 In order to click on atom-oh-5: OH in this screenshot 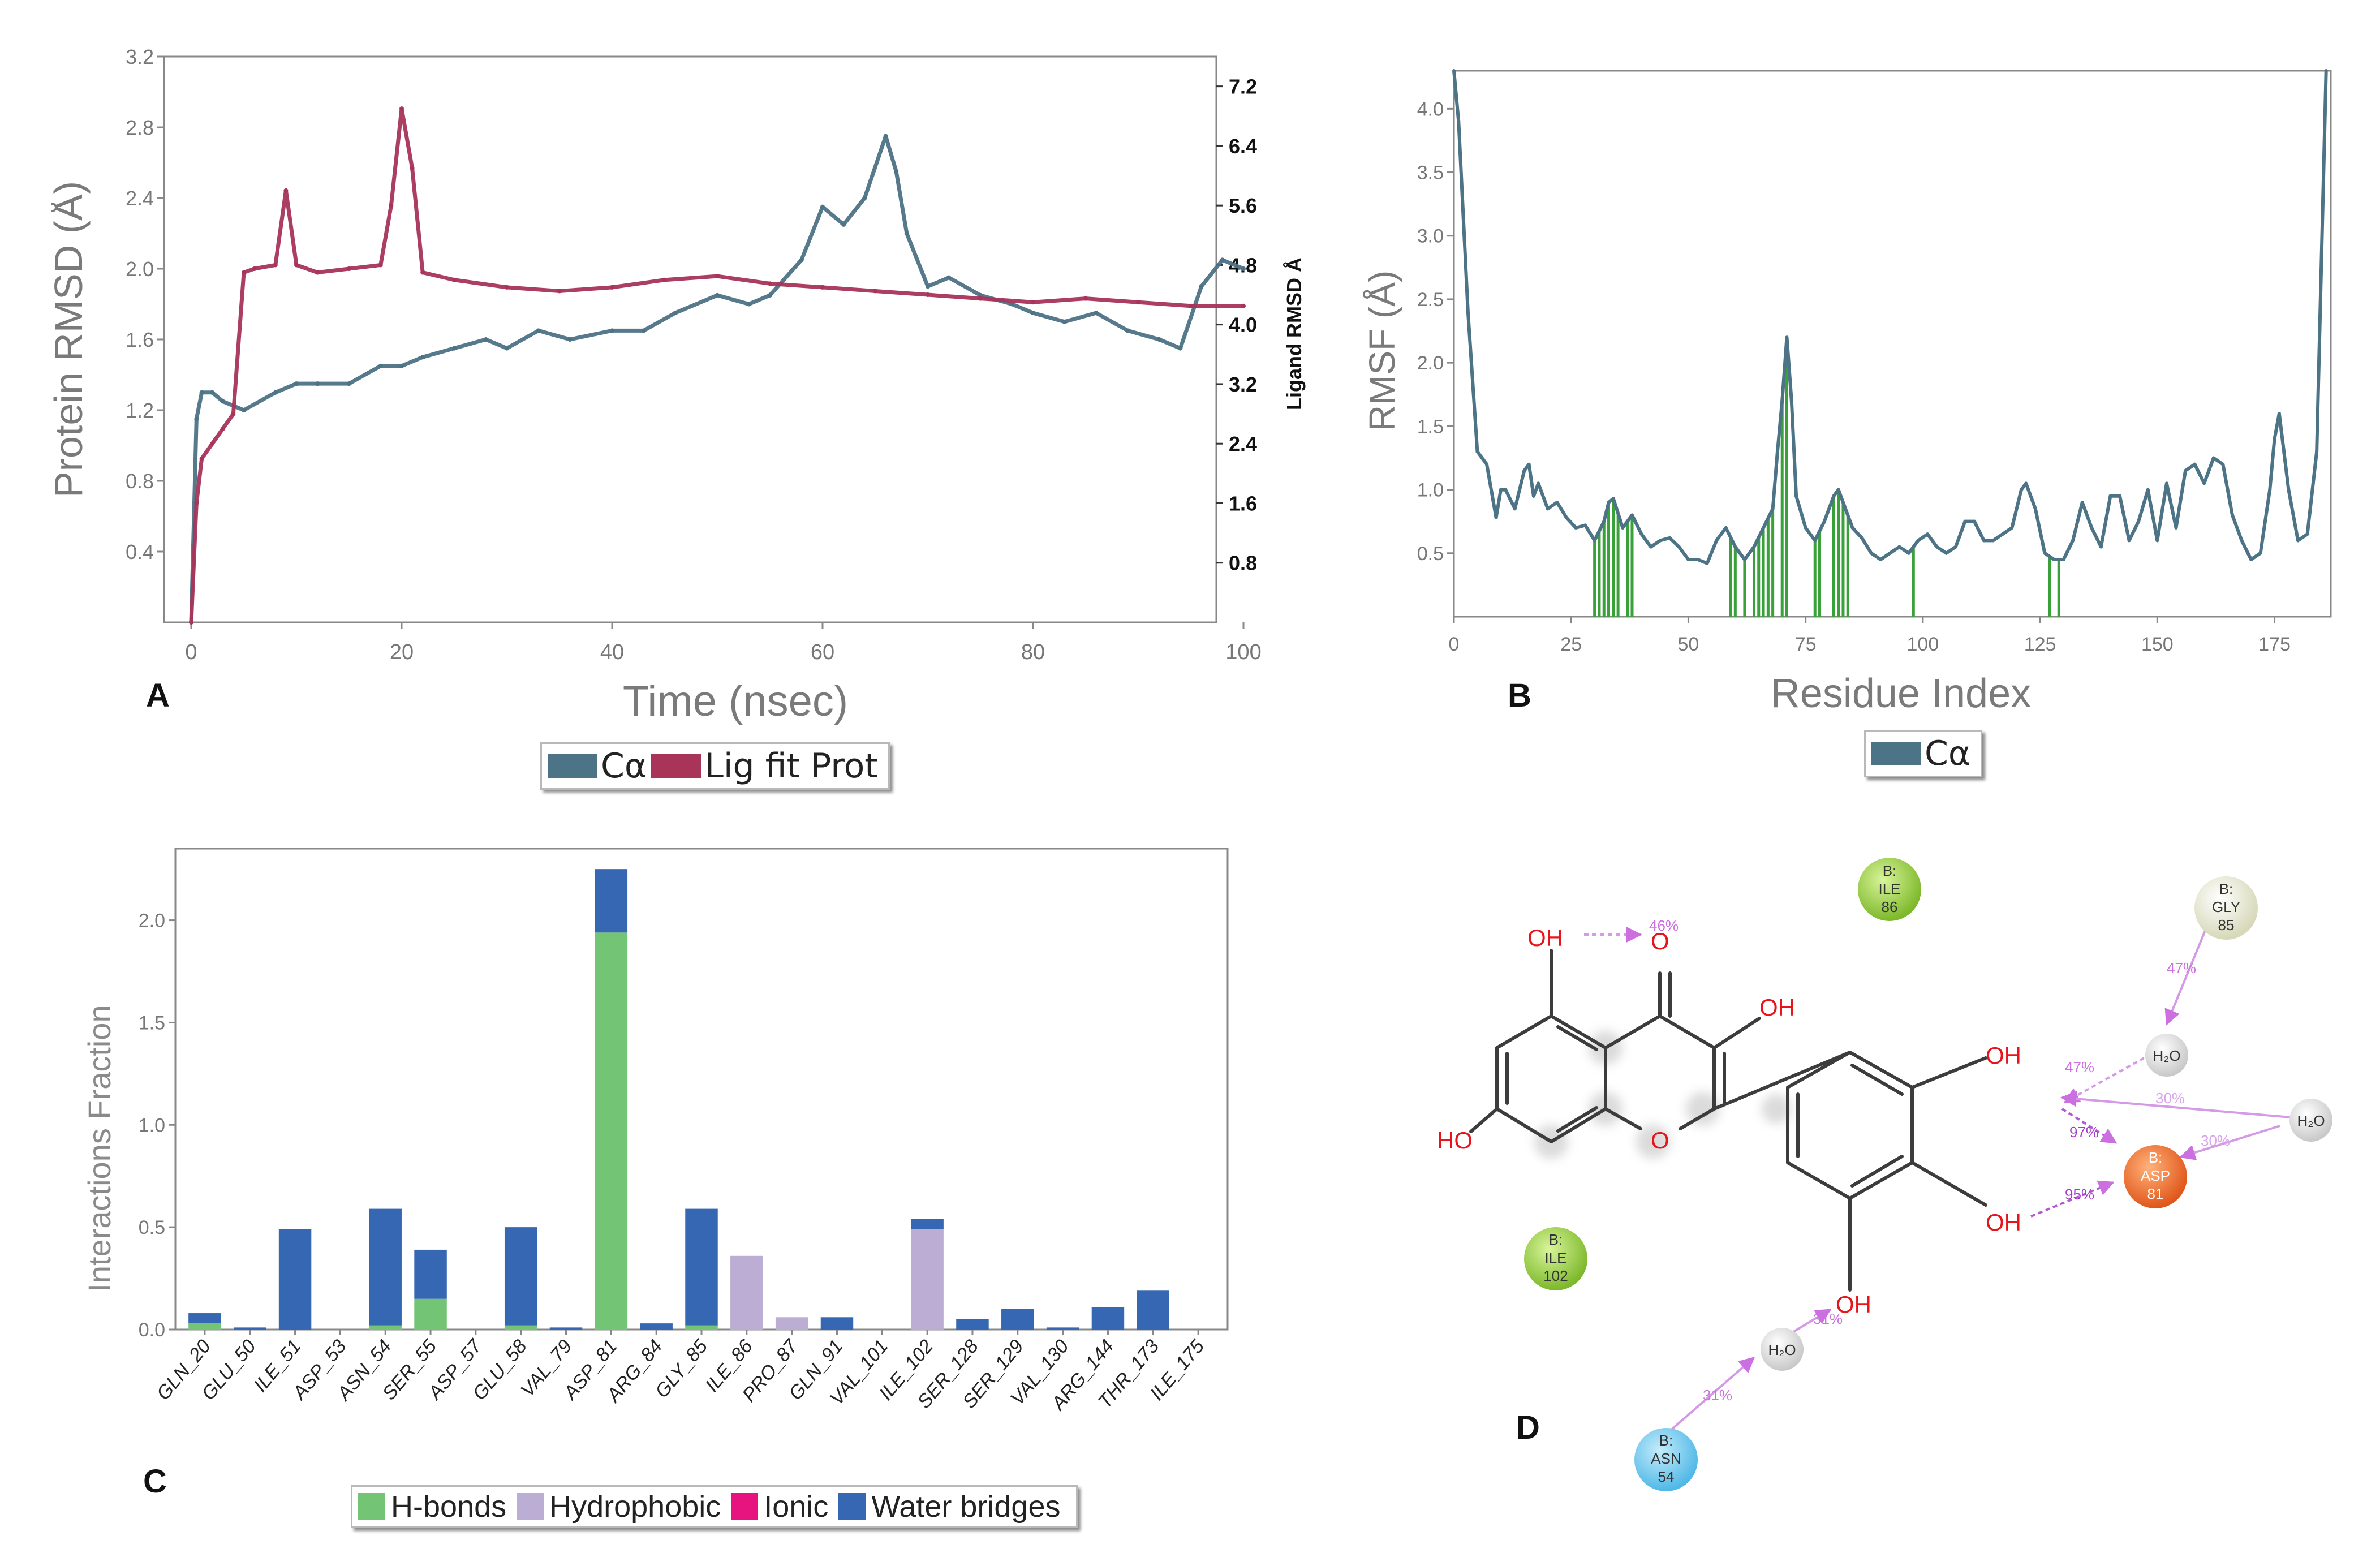, I will do `click(1545, 937)`.